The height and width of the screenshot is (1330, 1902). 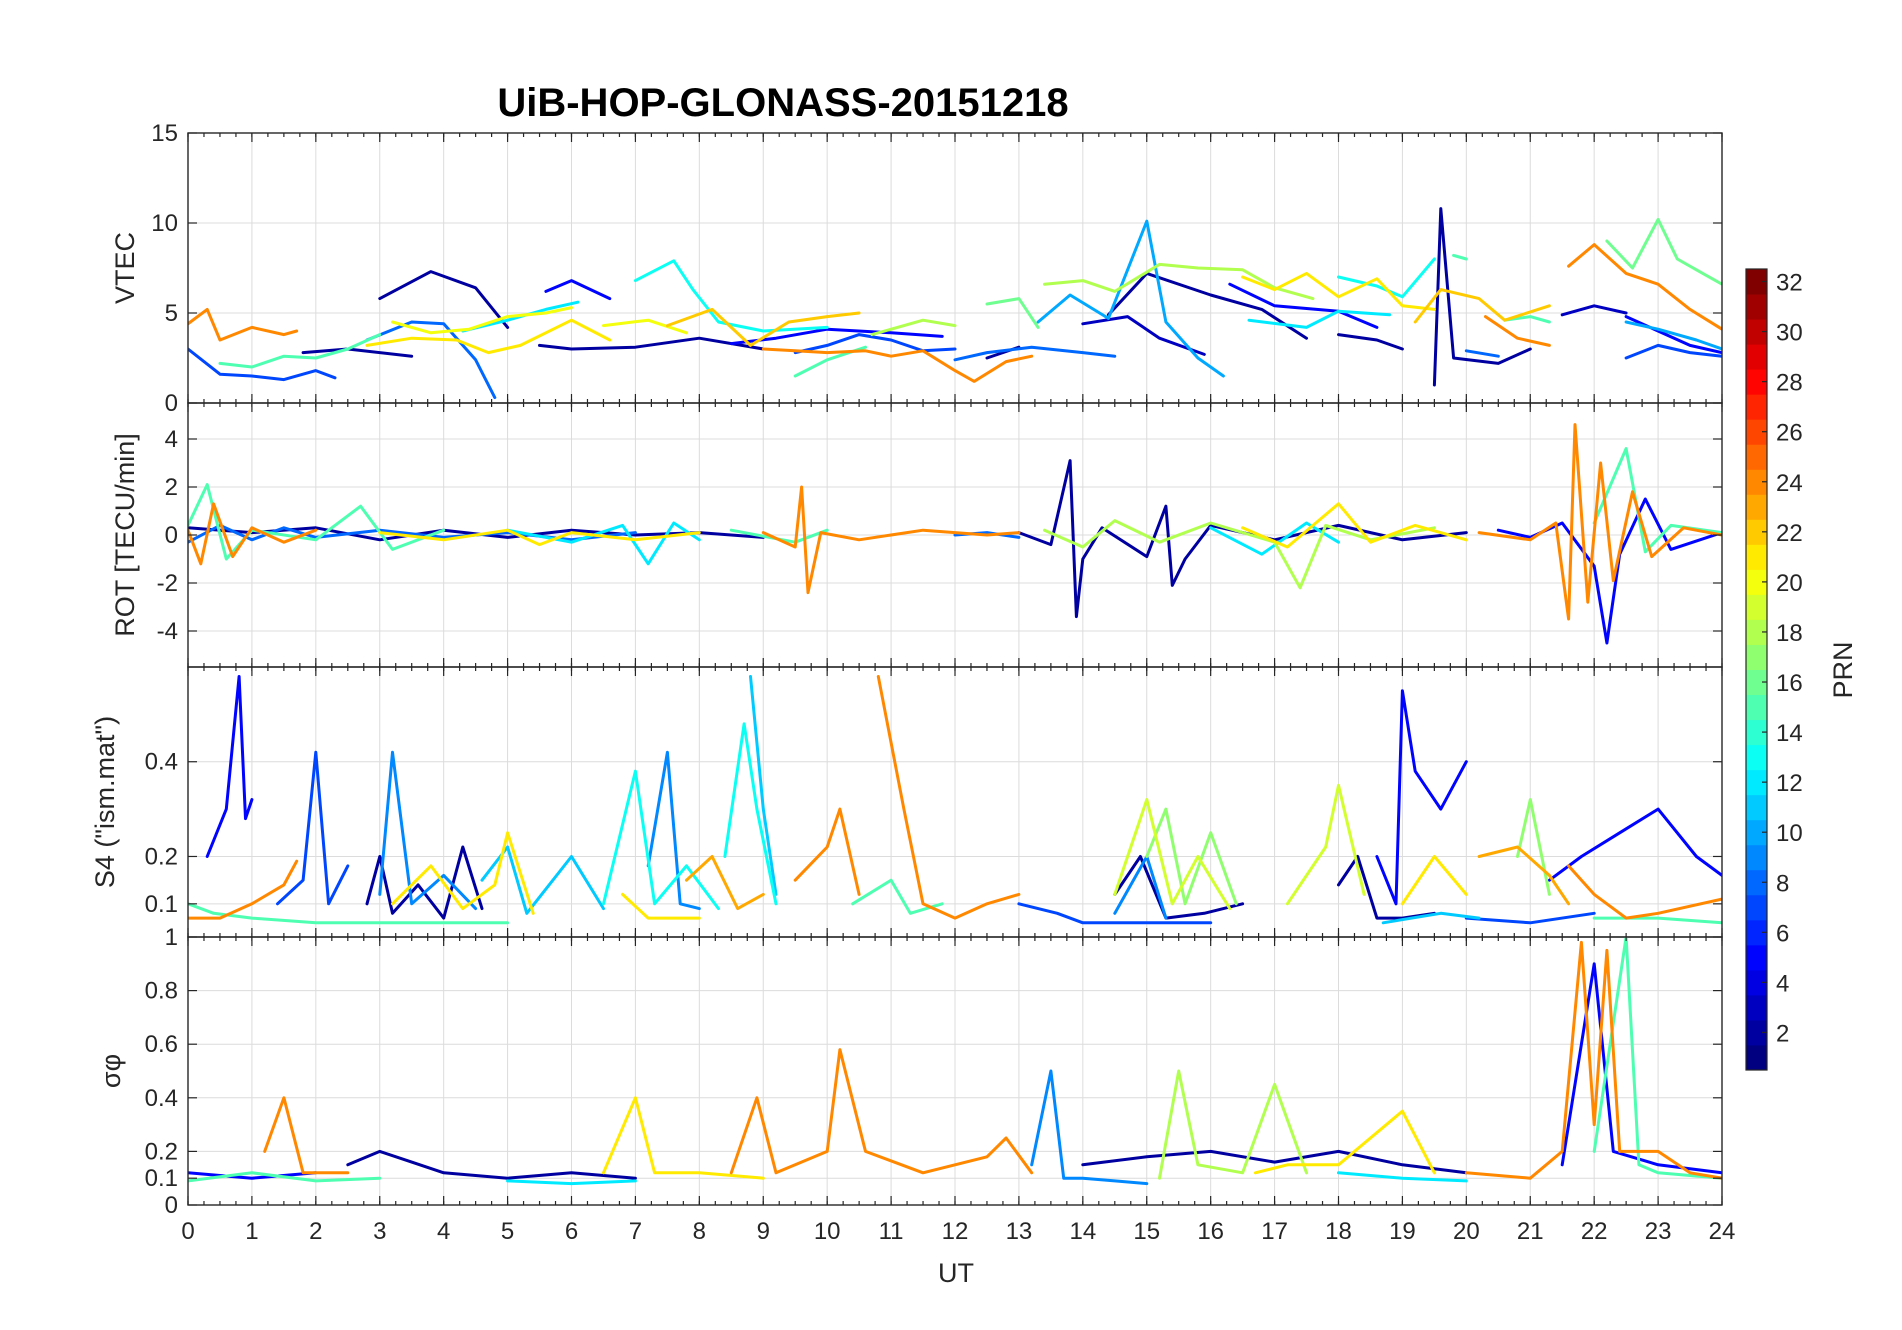 What do you see at coordinates (507, 1231) in the screenshot?
I see `x-tick-label: 5` at bounding box center [507, 1231].